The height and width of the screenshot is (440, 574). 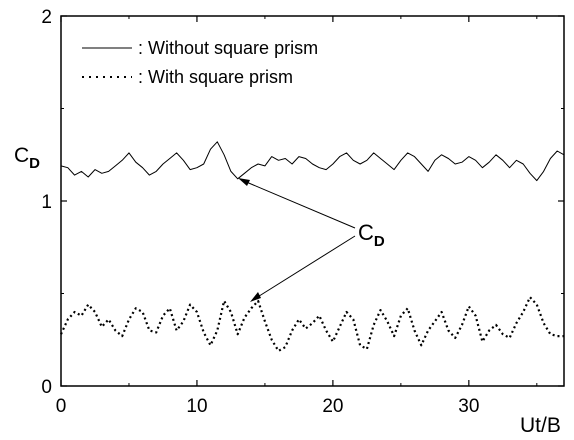 I want to click on legend-label-without: : Without square prism, so click(x=228, y=48).